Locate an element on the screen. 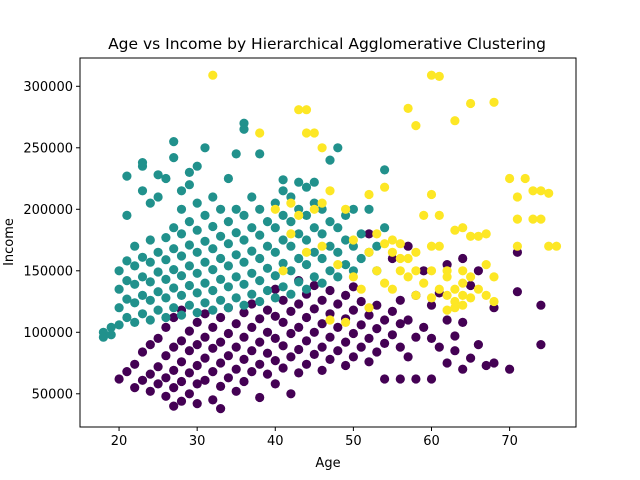 The image size is (640, 480). x-tick-label: 20 is located at coordinates (119, 441).